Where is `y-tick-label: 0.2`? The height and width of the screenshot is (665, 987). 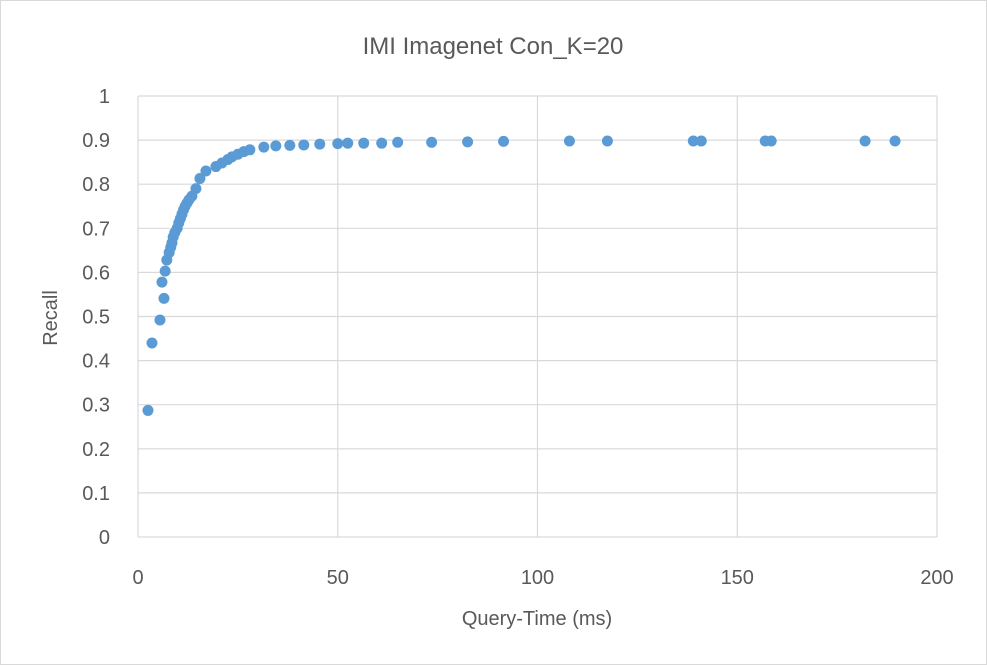
y-tick-label: 0.2 is located at coordinates (96, 450).